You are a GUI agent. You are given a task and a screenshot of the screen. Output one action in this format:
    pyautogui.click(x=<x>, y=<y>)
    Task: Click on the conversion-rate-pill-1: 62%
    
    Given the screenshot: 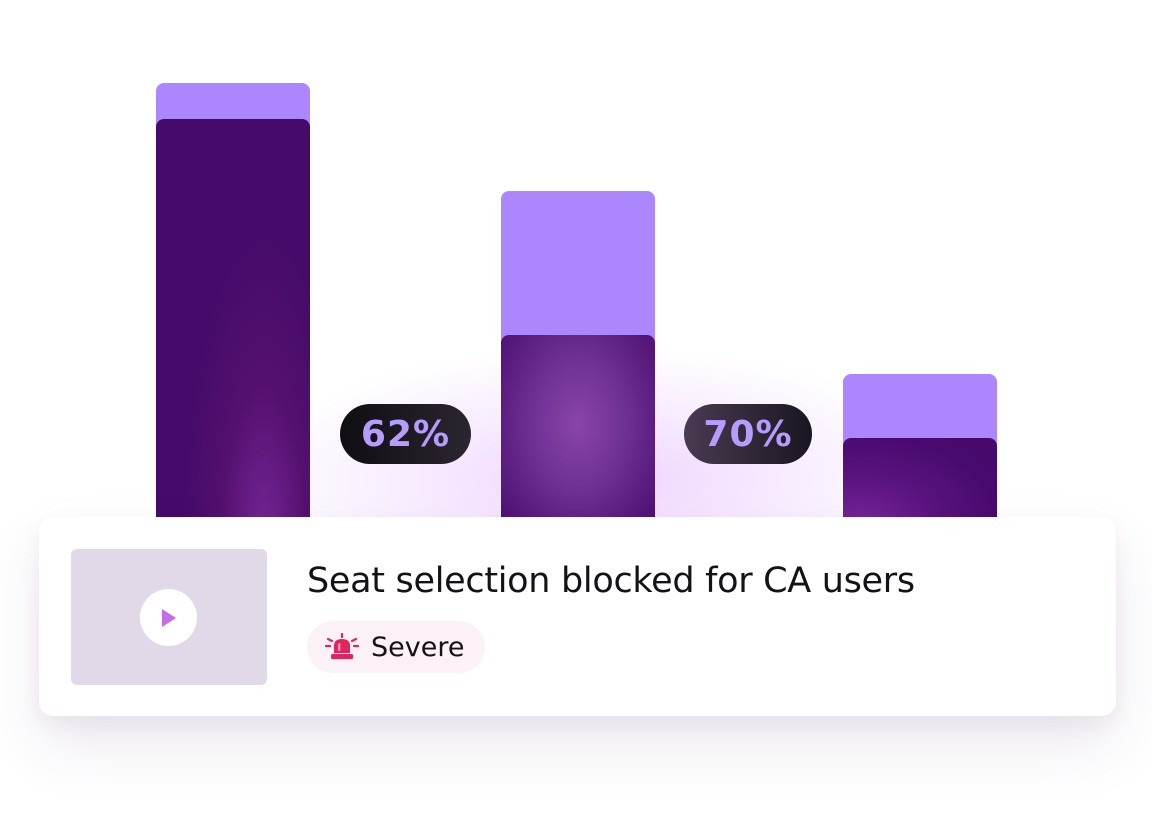 What is the action you would take?
    pyautogui.click(x=405, y=434)
    